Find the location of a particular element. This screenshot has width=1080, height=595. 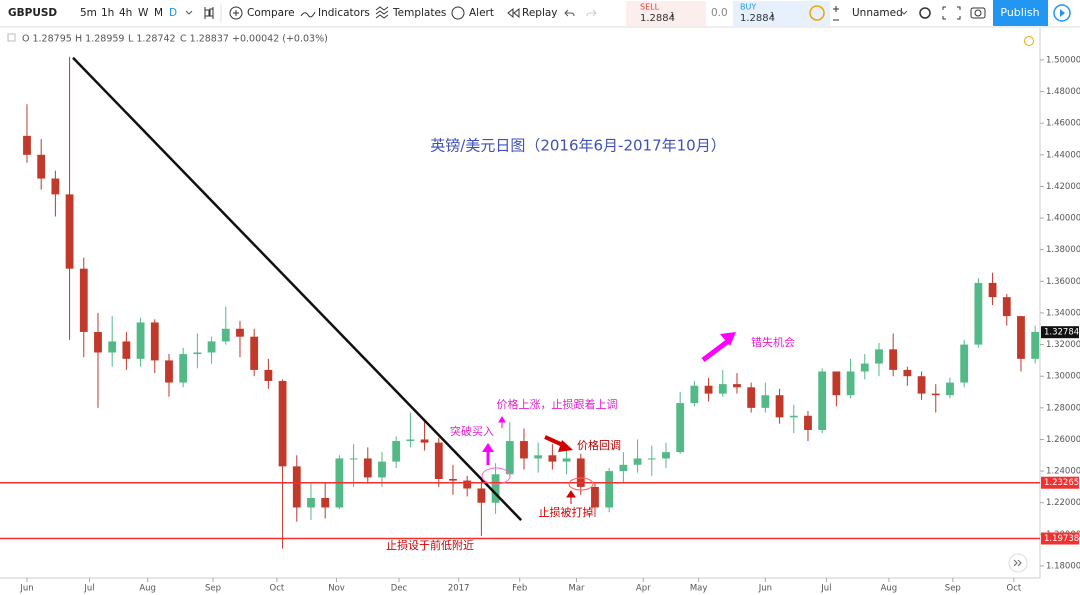

y-tick-label: 1.34000 is located at coordinates (1063, 313).